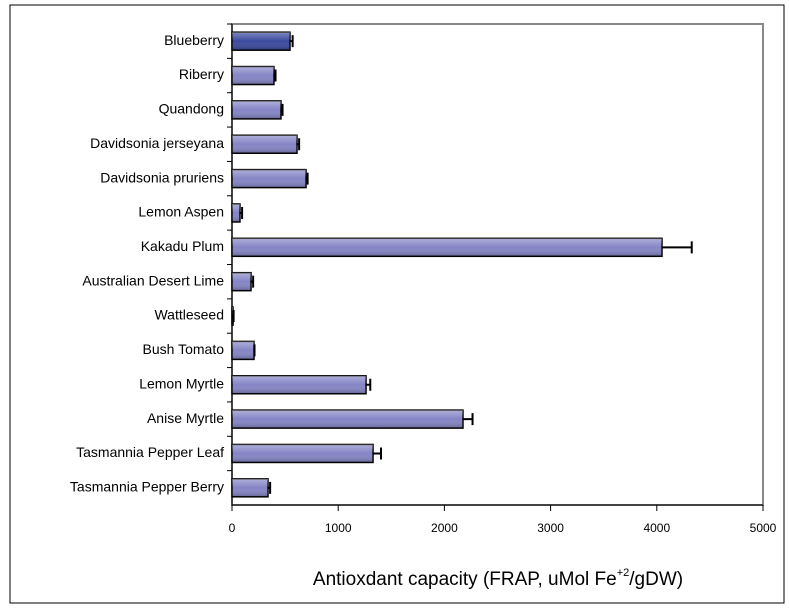  I want to click on y-tick-label: Tasmannia Pepper Leaf, so click(150, 452).